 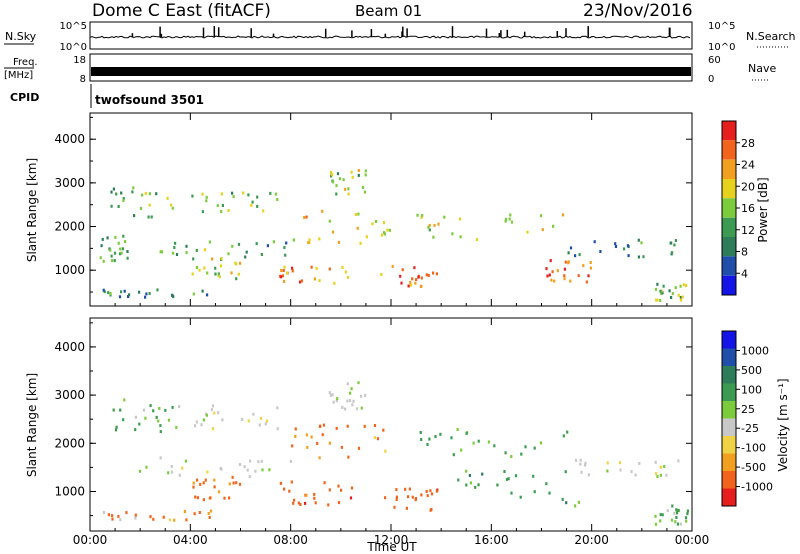 What do you see at coordinates (721, 26) in the screenshot?
I see `nsearch-tick-top: 10^5` at bounding box center [721, 26].